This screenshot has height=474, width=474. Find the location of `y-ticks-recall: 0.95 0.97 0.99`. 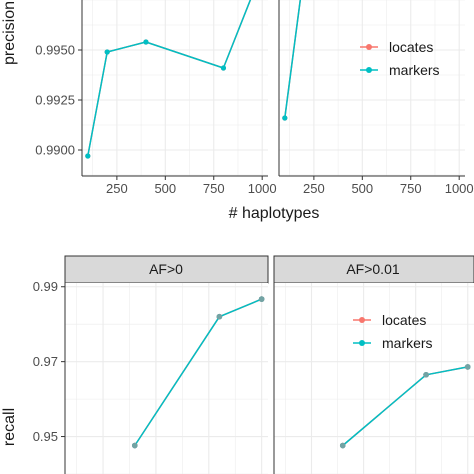

y-ticks-recall: 0.95 0.97 0.99 is located at coordinates (49, 361).